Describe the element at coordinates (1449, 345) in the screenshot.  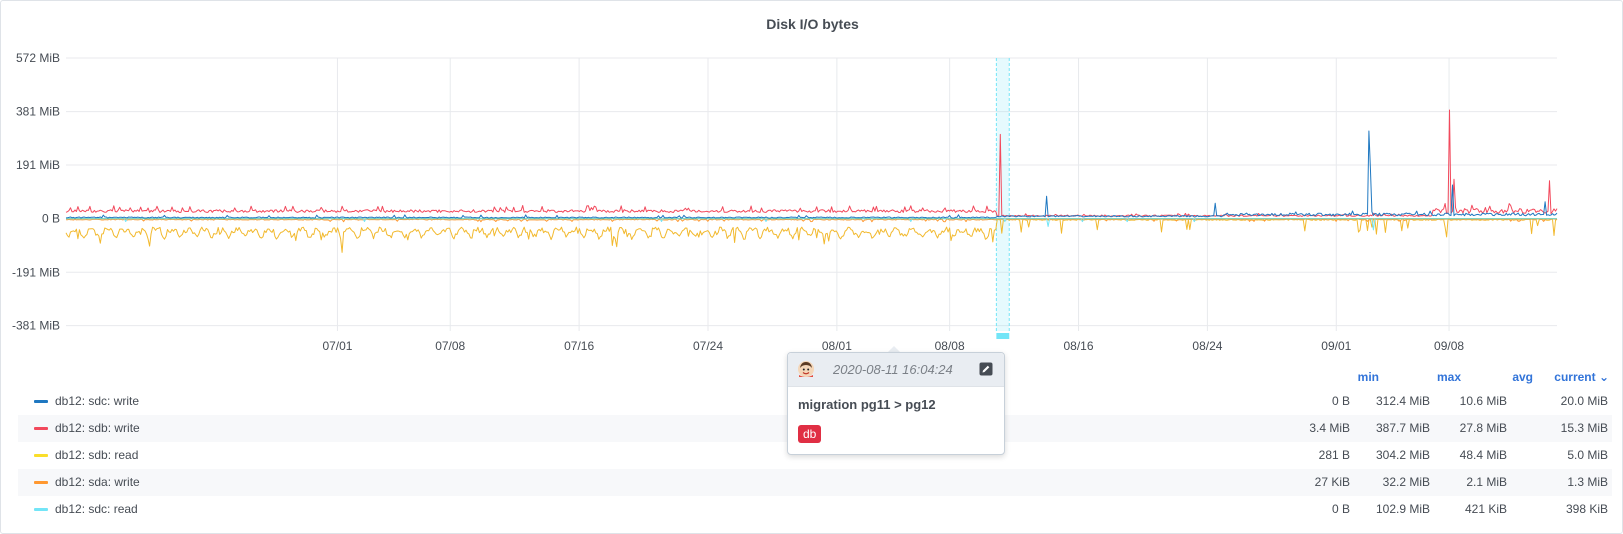
I see `x-tick-label: 09/08` at that location.